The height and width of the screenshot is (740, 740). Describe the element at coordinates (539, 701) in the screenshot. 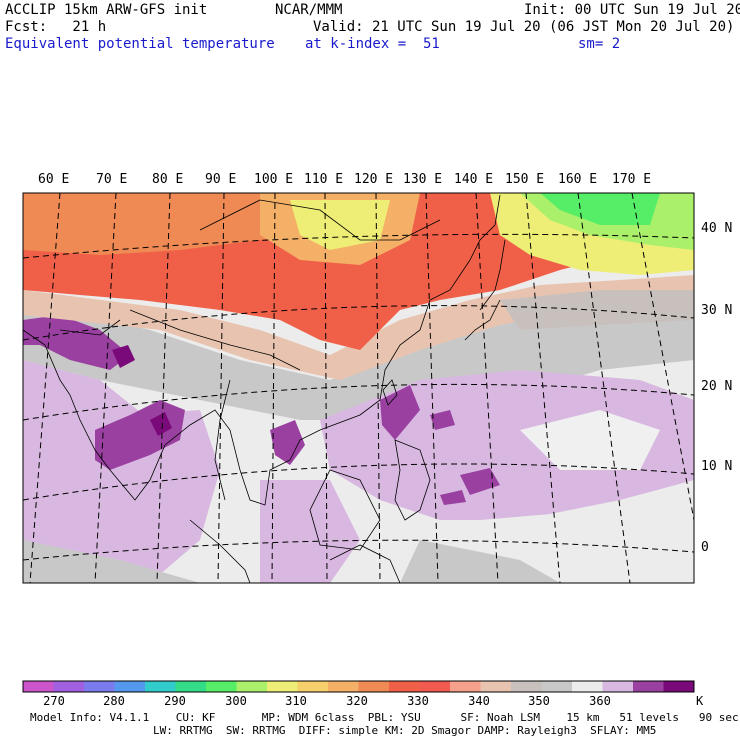

I see `colorbar-label: 350` at that location.